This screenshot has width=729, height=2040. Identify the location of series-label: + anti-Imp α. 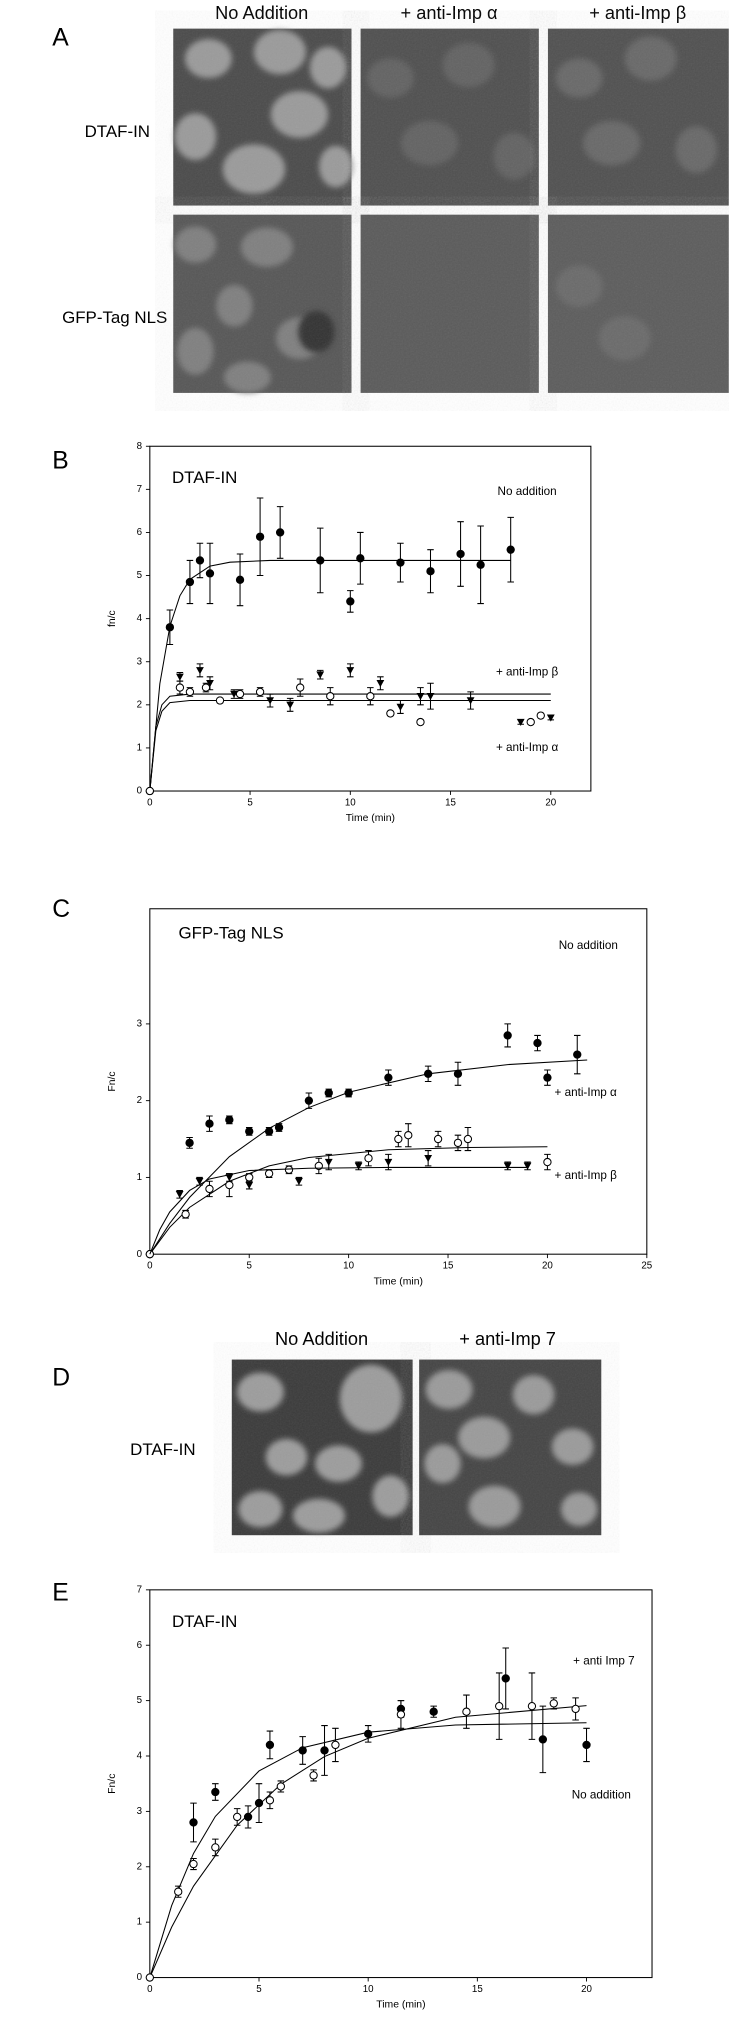
(527, 747).